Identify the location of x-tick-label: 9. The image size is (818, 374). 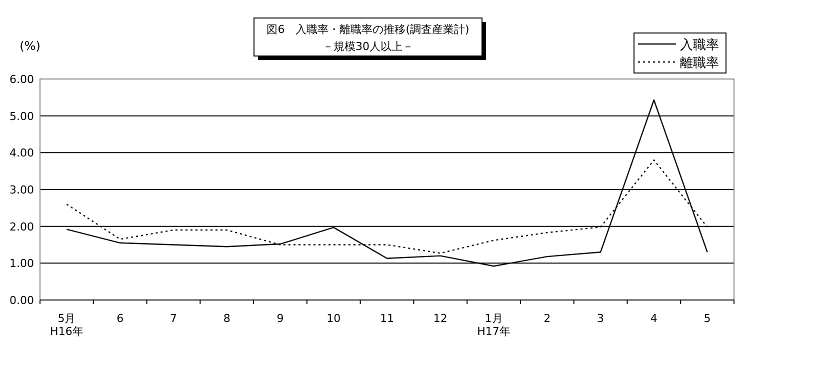
(280, 318).